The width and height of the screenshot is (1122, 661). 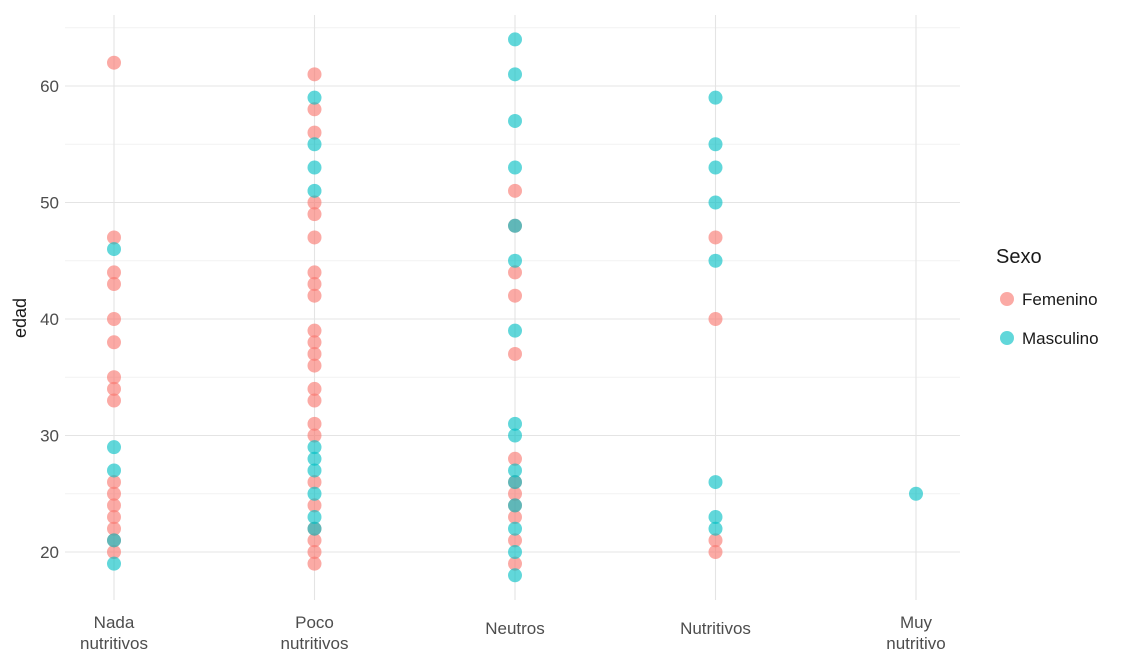 I want to click on legend: Sexo Femenino Masculino, so click(x=1047, y=297).